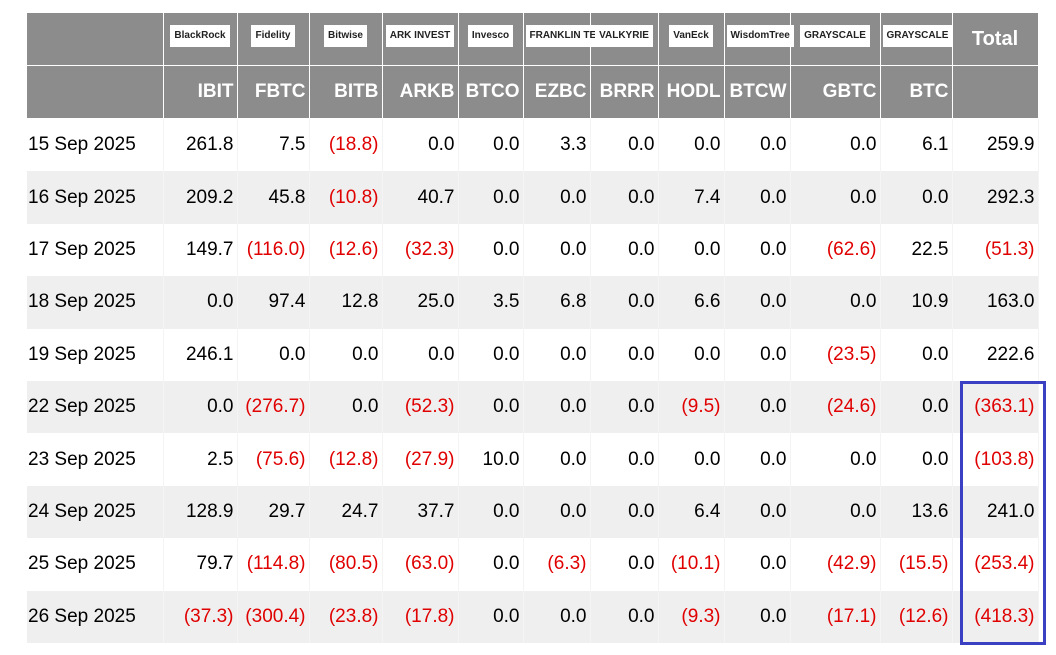  Describe the element at coordinates (691, 302) in the screenshot. I see `flow-cell: 6.6` at that location.